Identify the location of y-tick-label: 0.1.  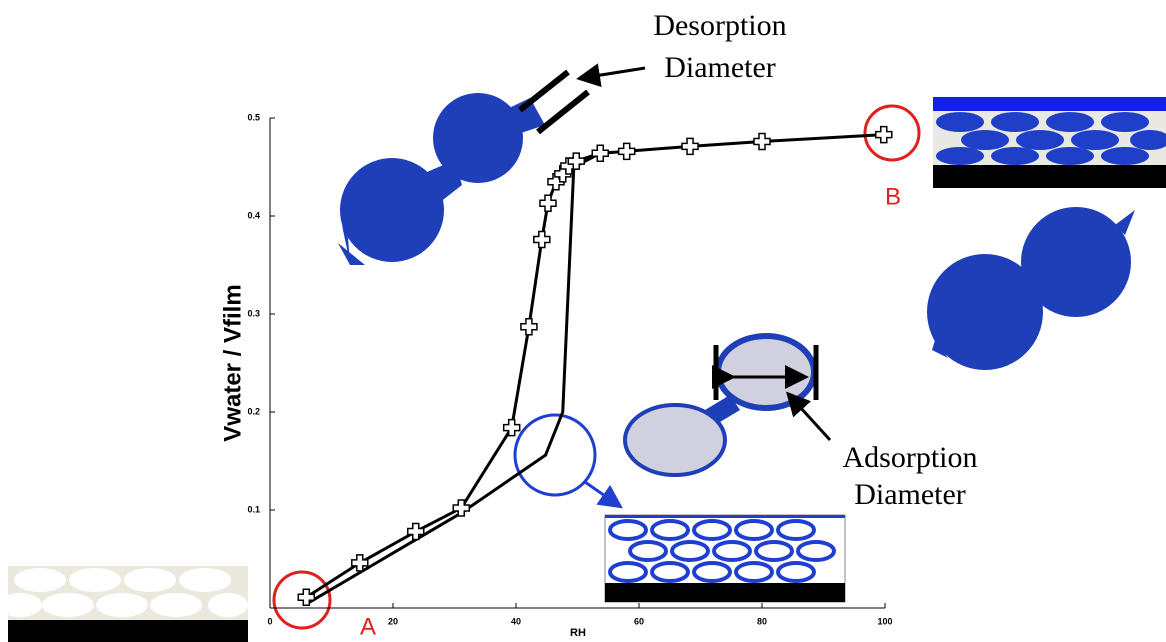
(253, 509).